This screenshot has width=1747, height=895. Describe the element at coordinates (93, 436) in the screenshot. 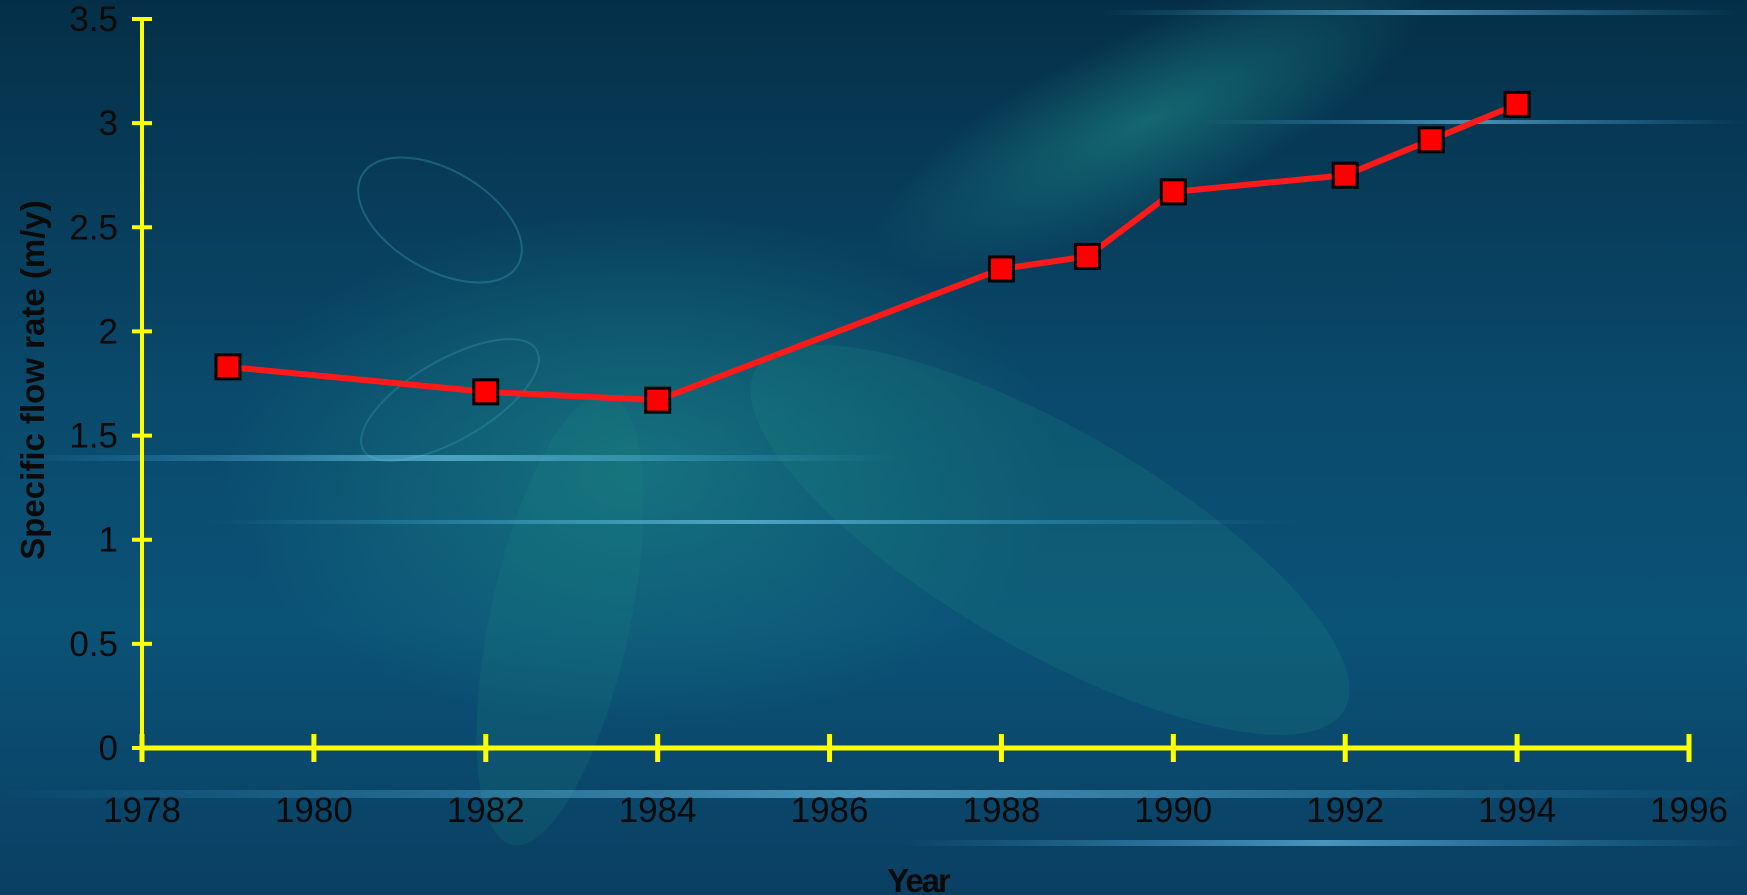

I see `y-tick-label: 1.5` at that location.